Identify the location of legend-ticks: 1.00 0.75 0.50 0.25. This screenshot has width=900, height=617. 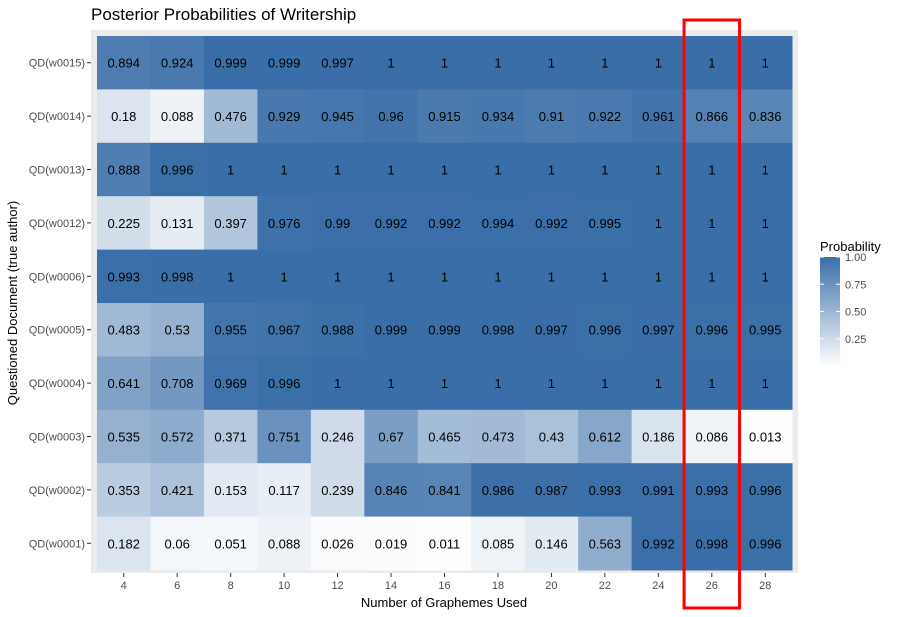
(843, 299).